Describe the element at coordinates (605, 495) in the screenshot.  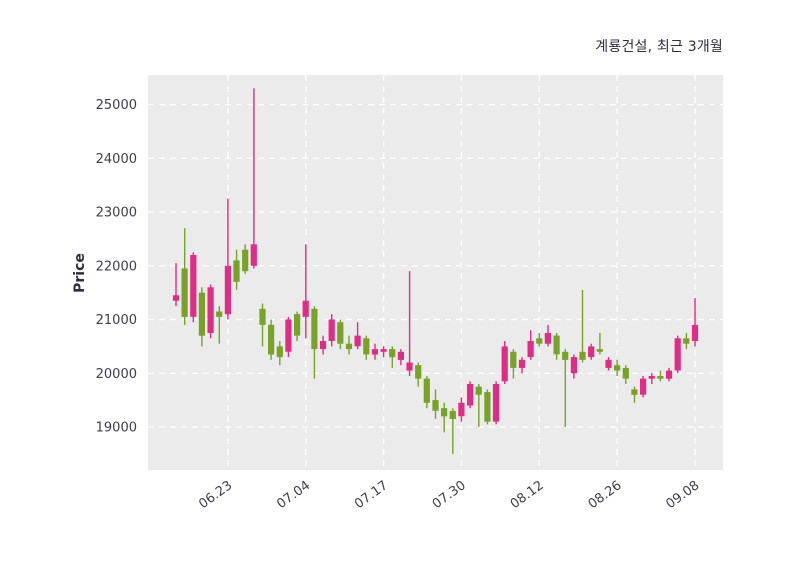
I see `x-tick-label: 08.26` at that location.